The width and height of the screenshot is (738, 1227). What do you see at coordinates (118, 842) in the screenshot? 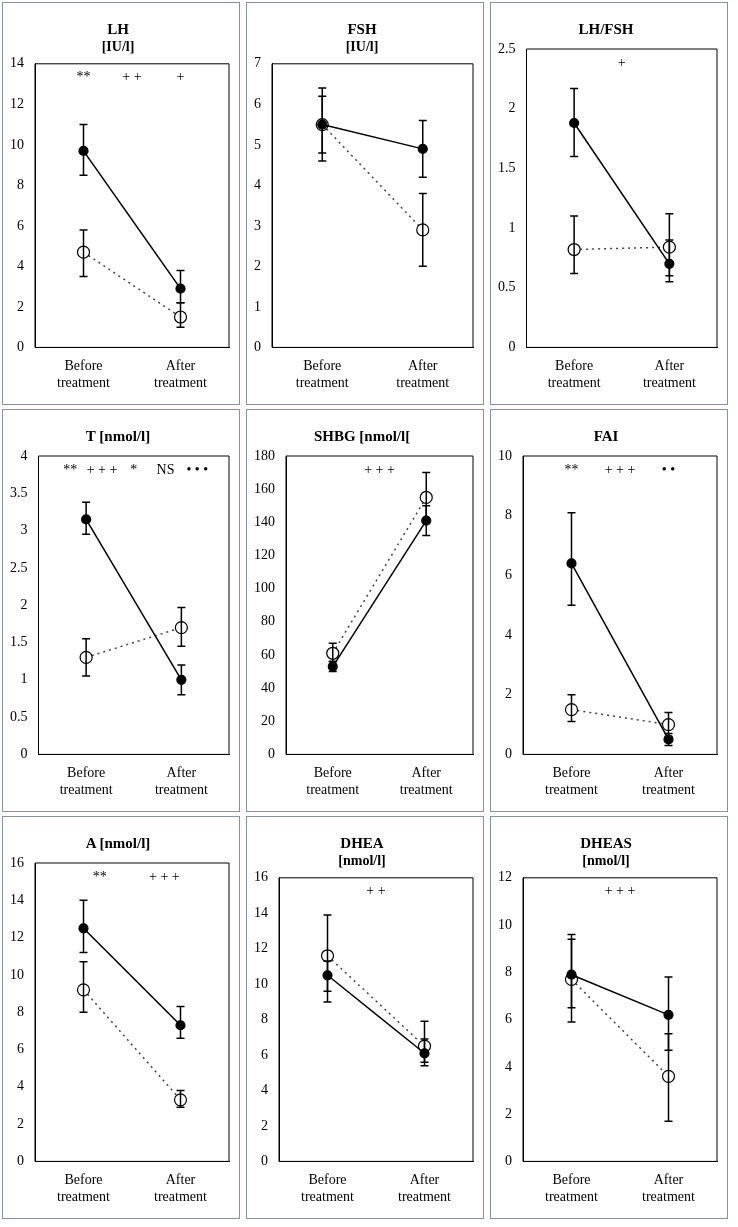
I see `chart-title: A [nmol/l]` at bounding box center [118, 842].